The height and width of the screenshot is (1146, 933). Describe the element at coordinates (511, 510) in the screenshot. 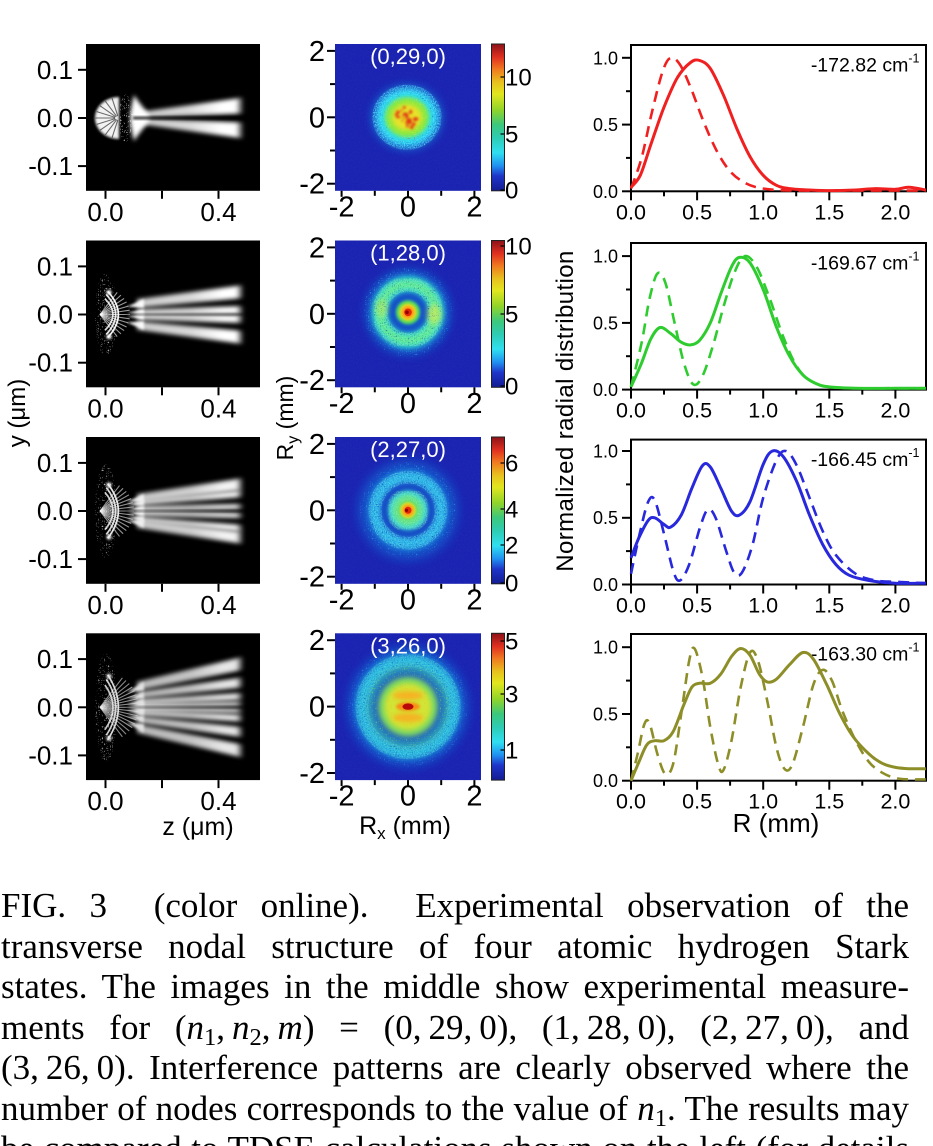

I see `svg-text: 4` at that location.